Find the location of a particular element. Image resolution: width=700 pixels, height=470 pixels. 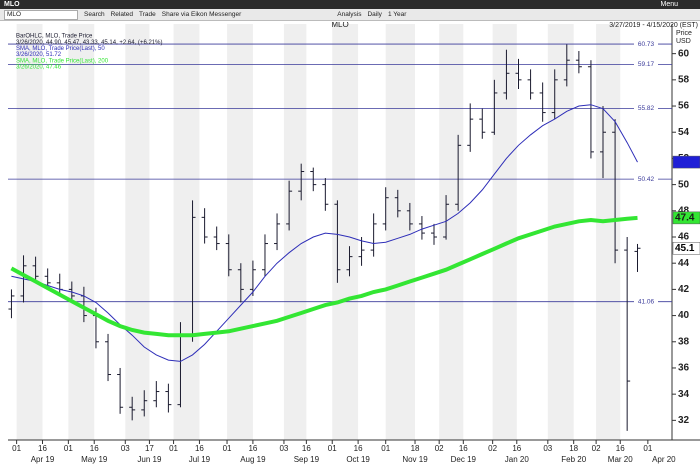

ric-input: MLO is located at coordinates (41, 15).